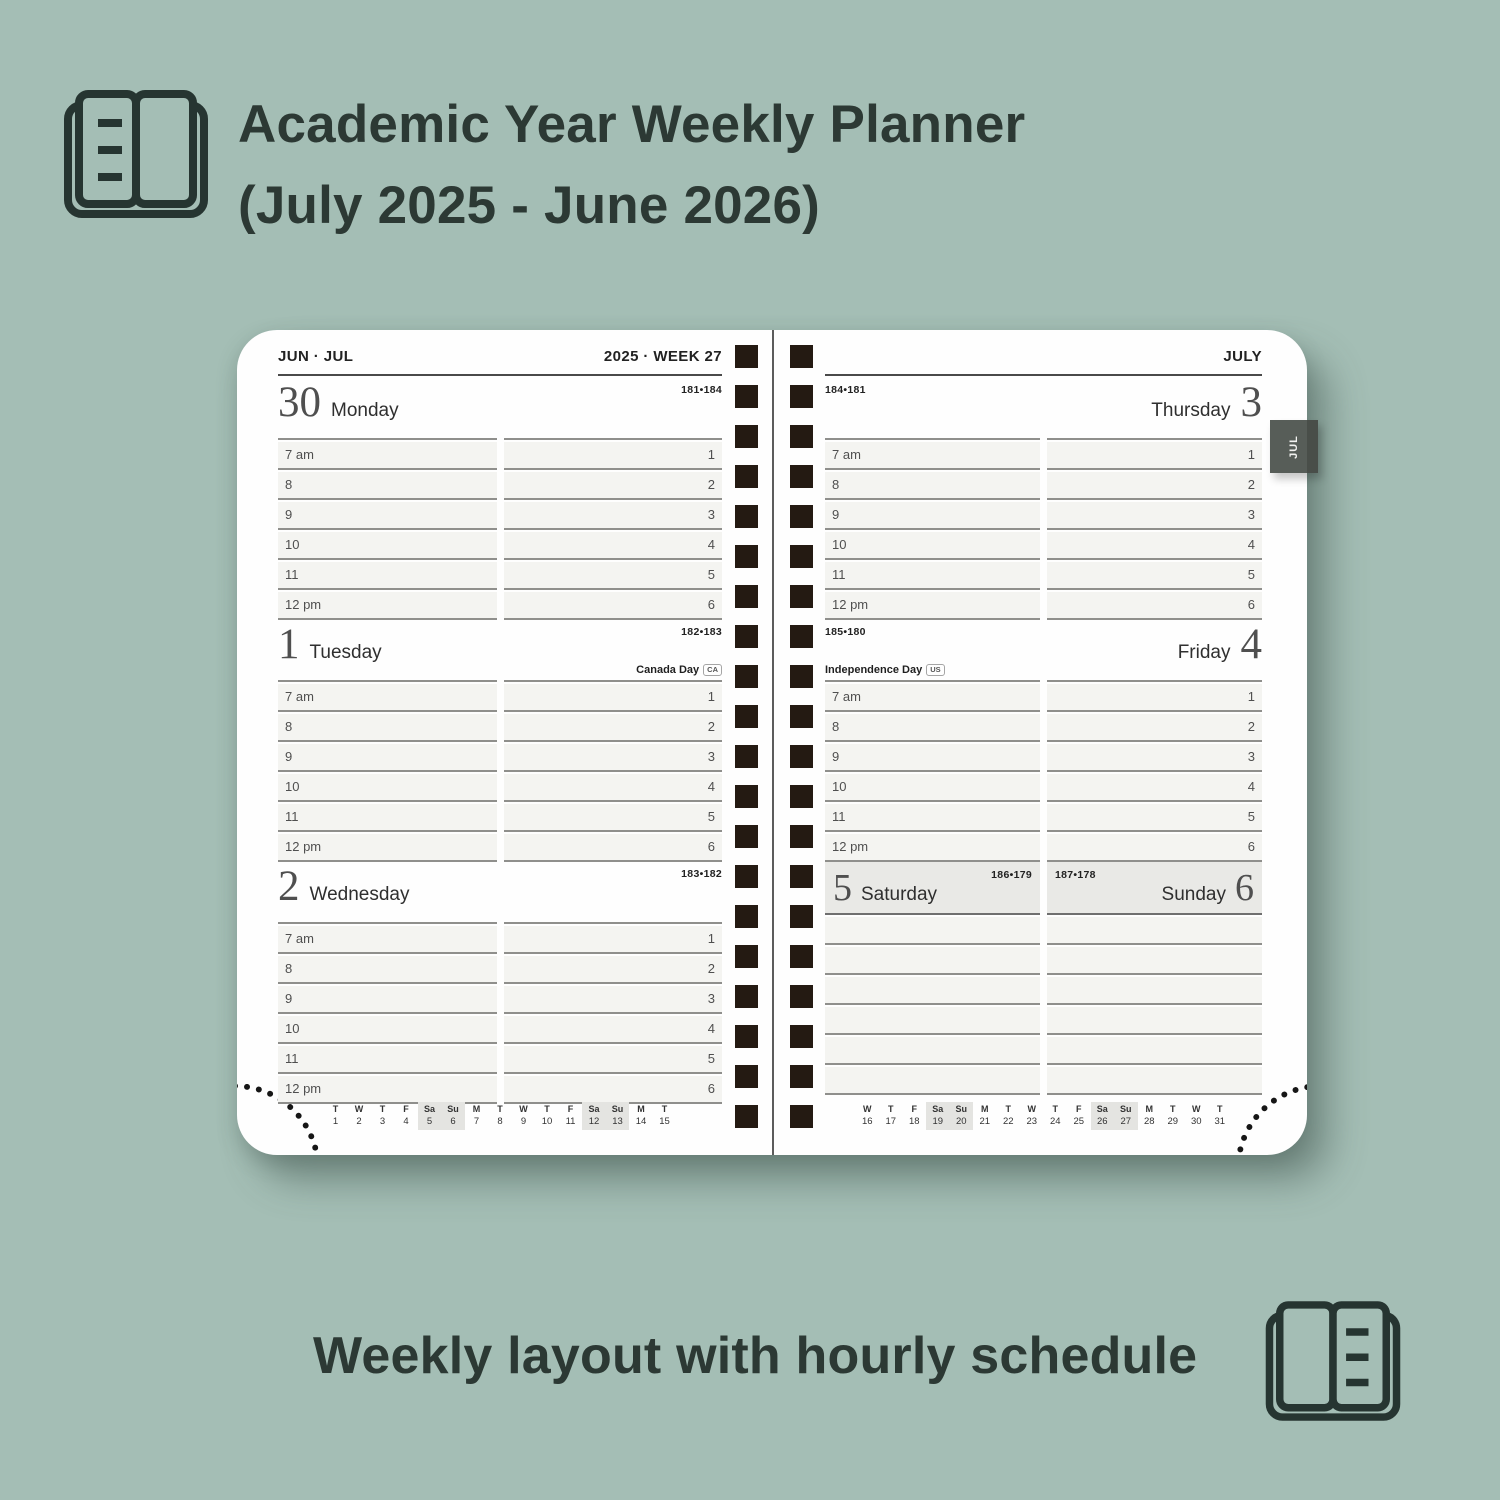  I want to click on day-header: 2 Wednesday 183•182, so click(500, 891).